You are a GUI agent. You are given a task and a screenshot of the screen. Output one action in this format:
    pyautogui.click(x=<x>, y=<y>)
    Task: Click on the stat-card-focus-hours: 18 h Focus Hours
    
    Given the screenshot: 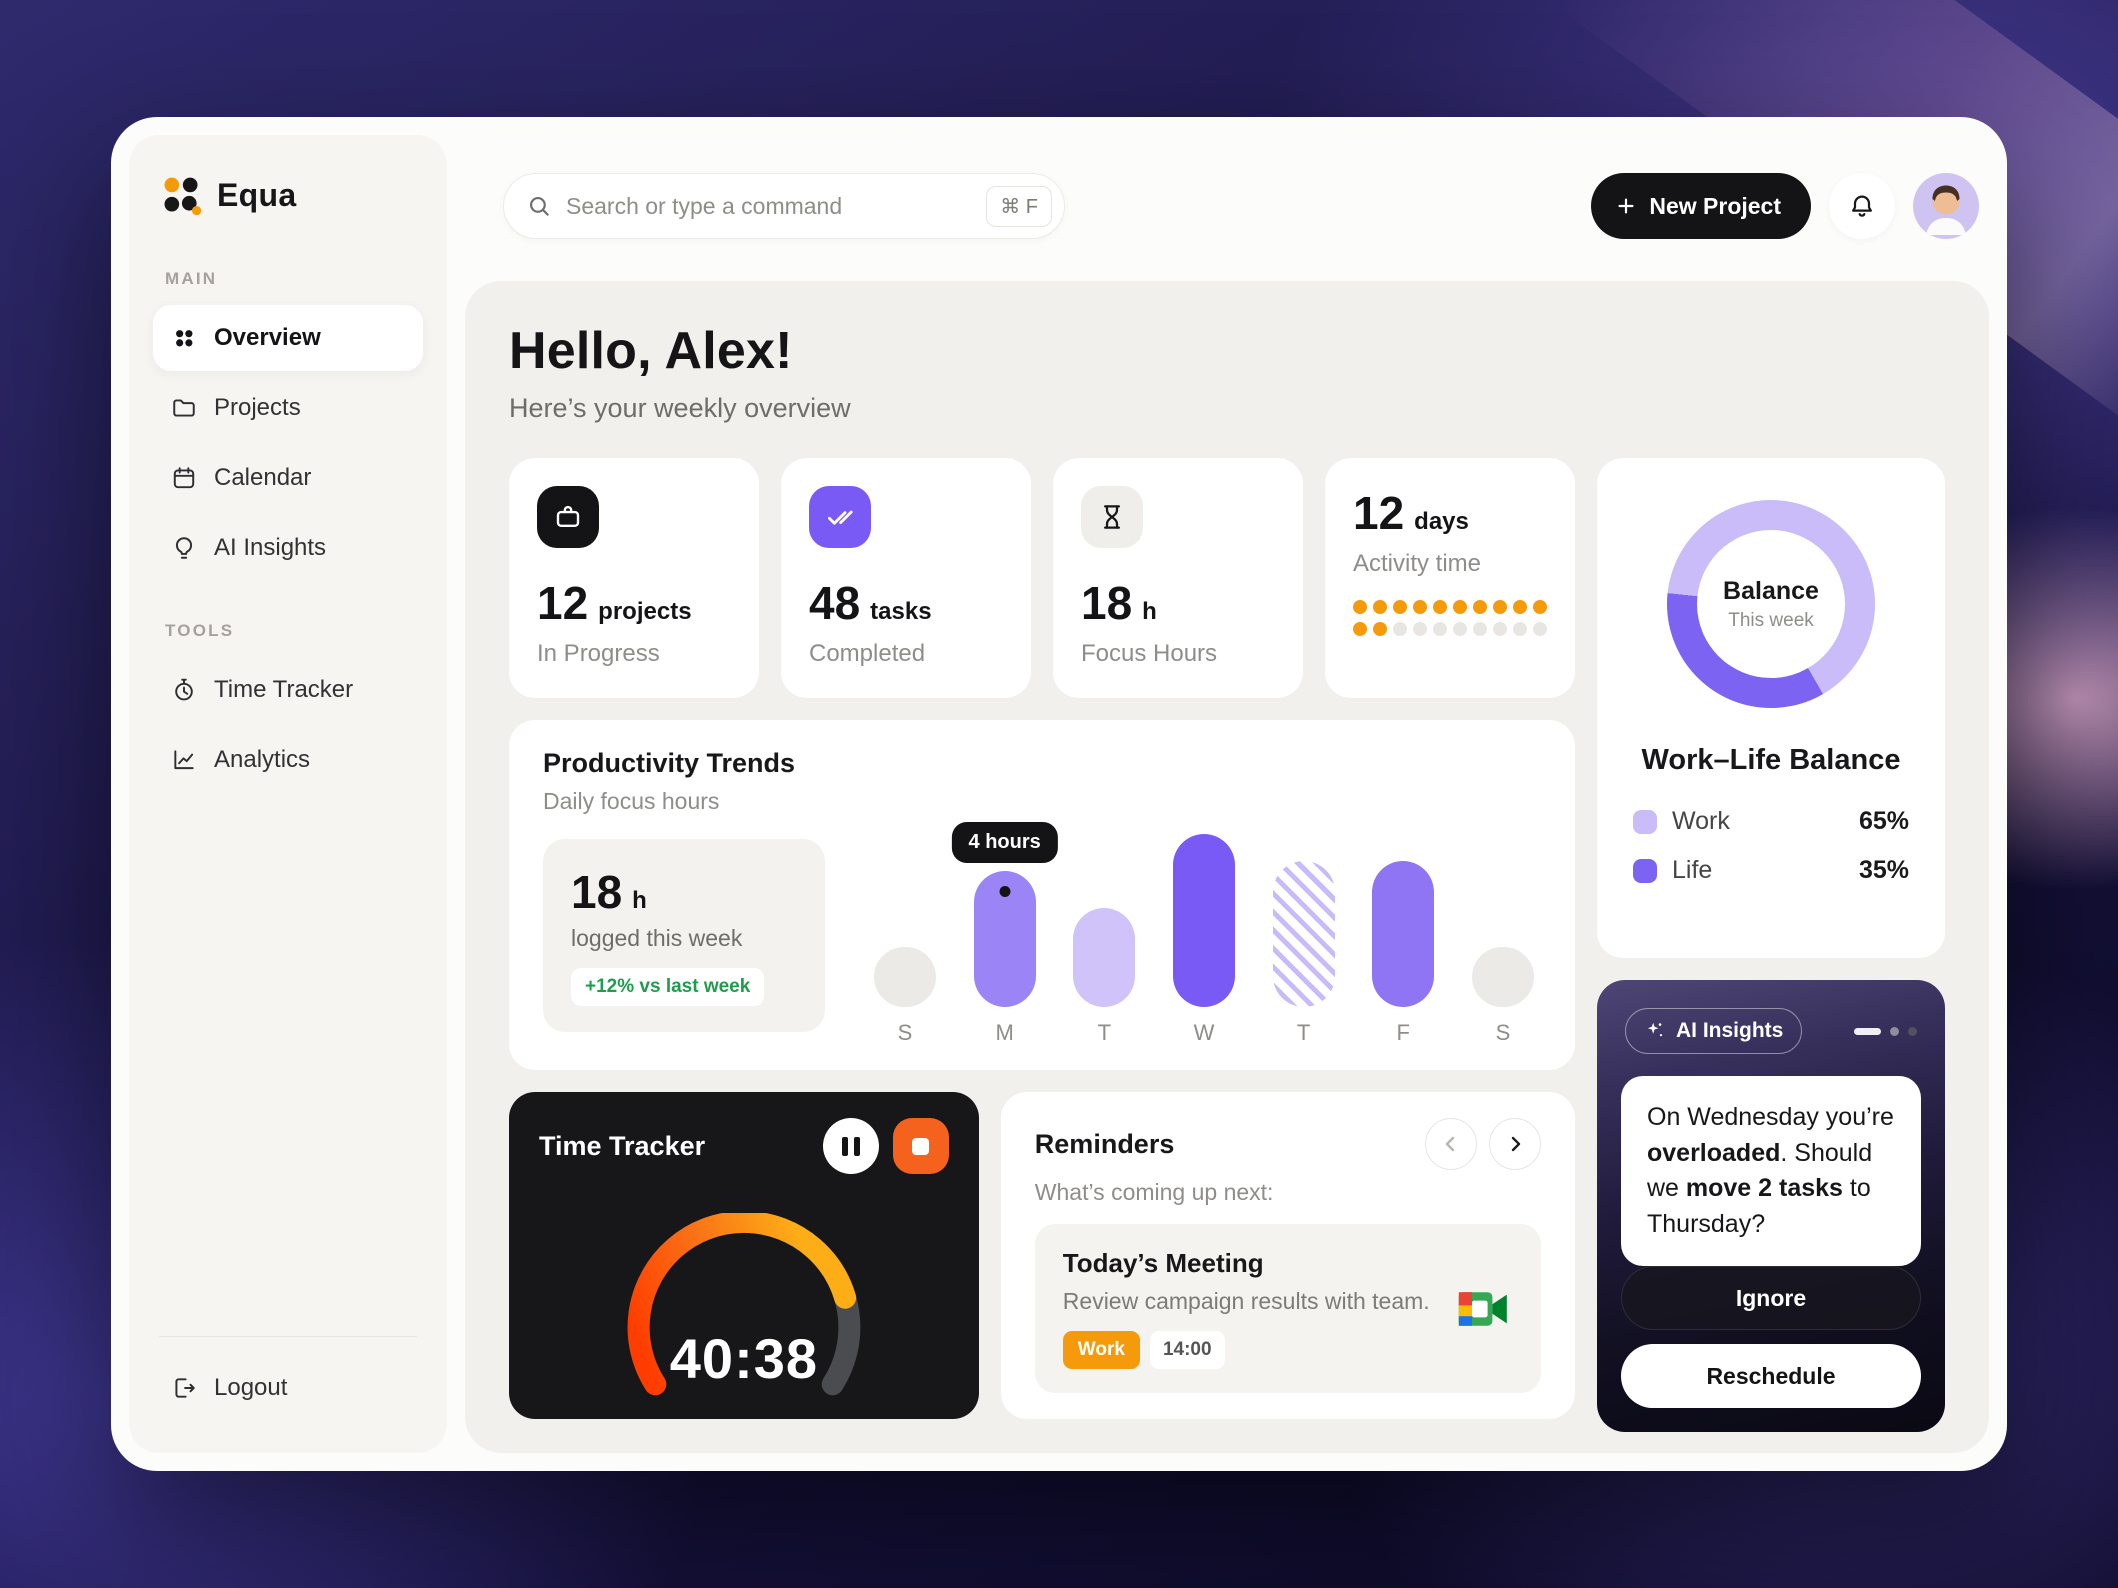 What is the action you would take?
    pyautogui.click(x=1178, y=578)
    